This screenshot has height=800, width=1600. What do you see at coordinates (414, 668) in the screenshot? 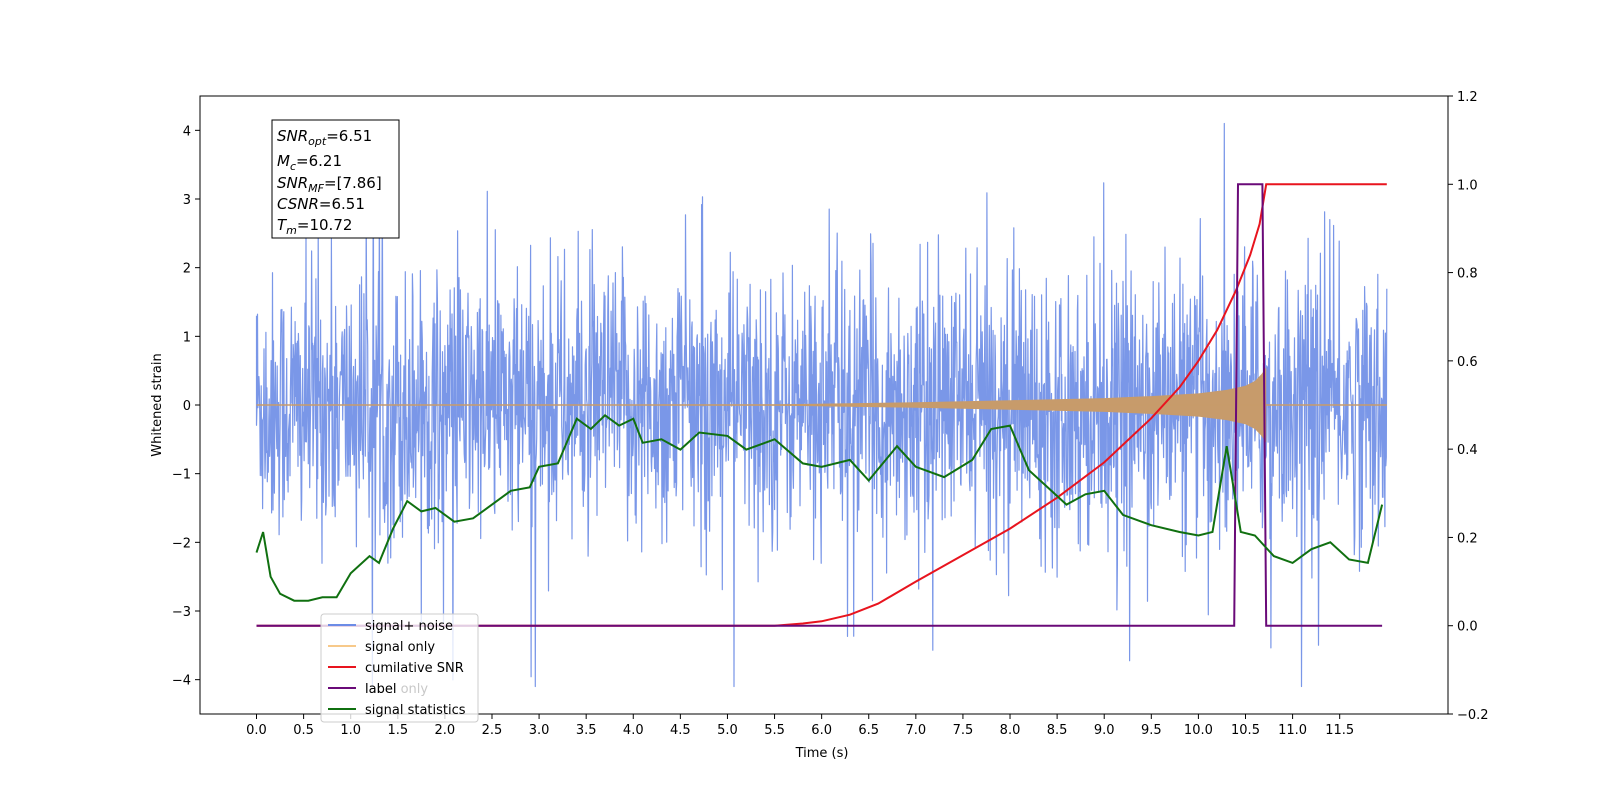
I see `legend-label: cumilative SNR` at bounding box center [414, 668].